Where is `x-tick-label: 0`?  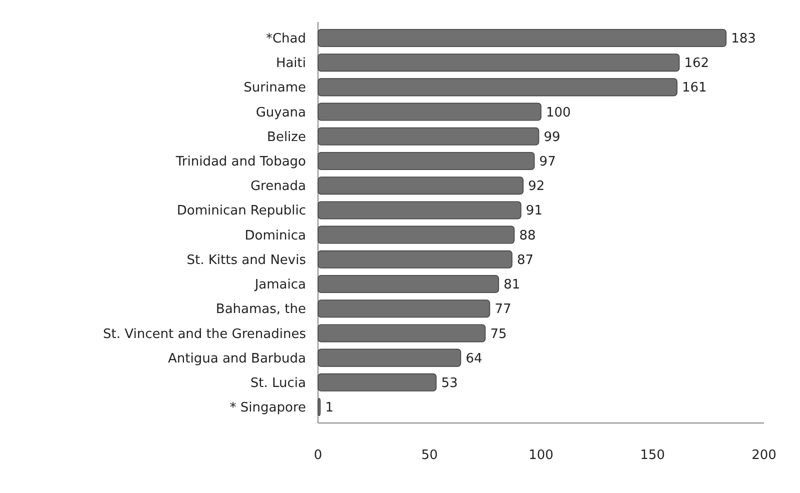 x-tick-label: 0 is located at coordinates (318, 455).